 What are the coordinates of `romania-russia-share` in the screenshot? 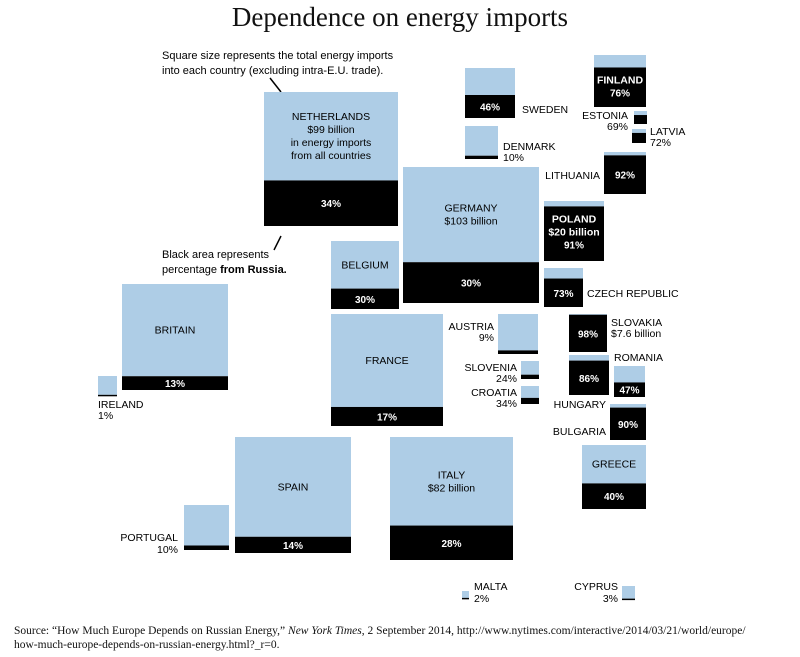 It's located at (629, 389).